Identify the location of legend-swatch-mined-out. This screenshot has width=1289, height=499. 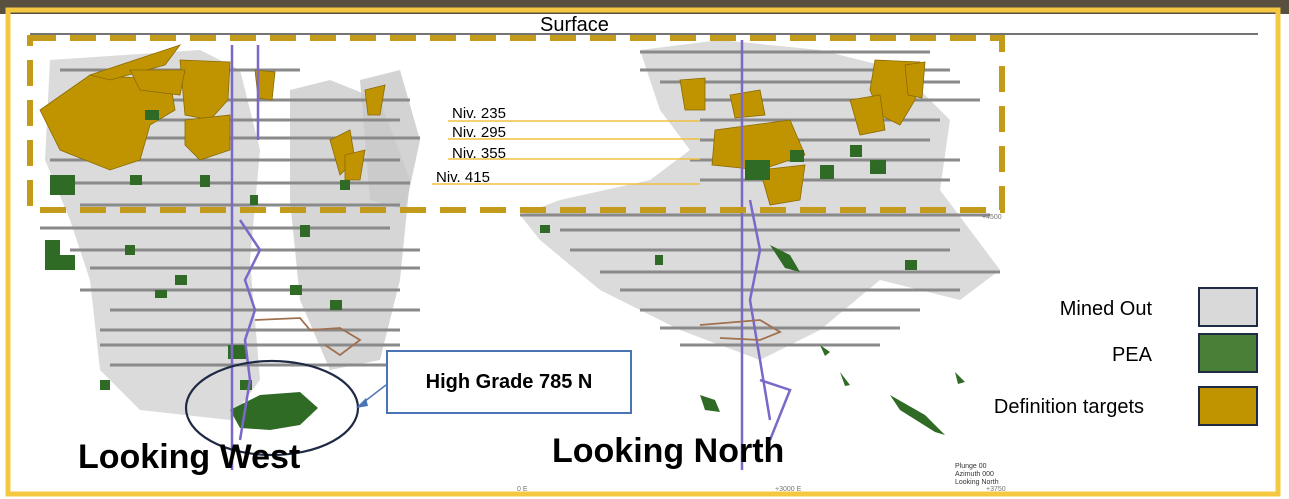
(1228, 307).